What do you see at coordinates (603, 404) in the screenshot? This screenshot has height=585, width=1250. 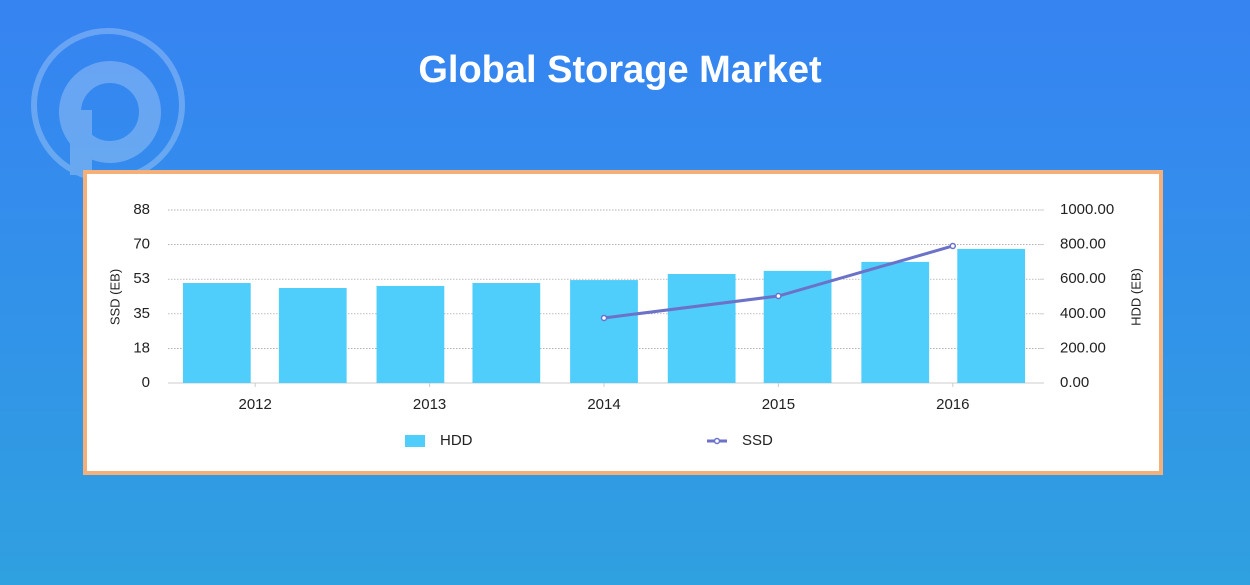 I see `x-tick-label: 2014` at bounding box center [603, 404].